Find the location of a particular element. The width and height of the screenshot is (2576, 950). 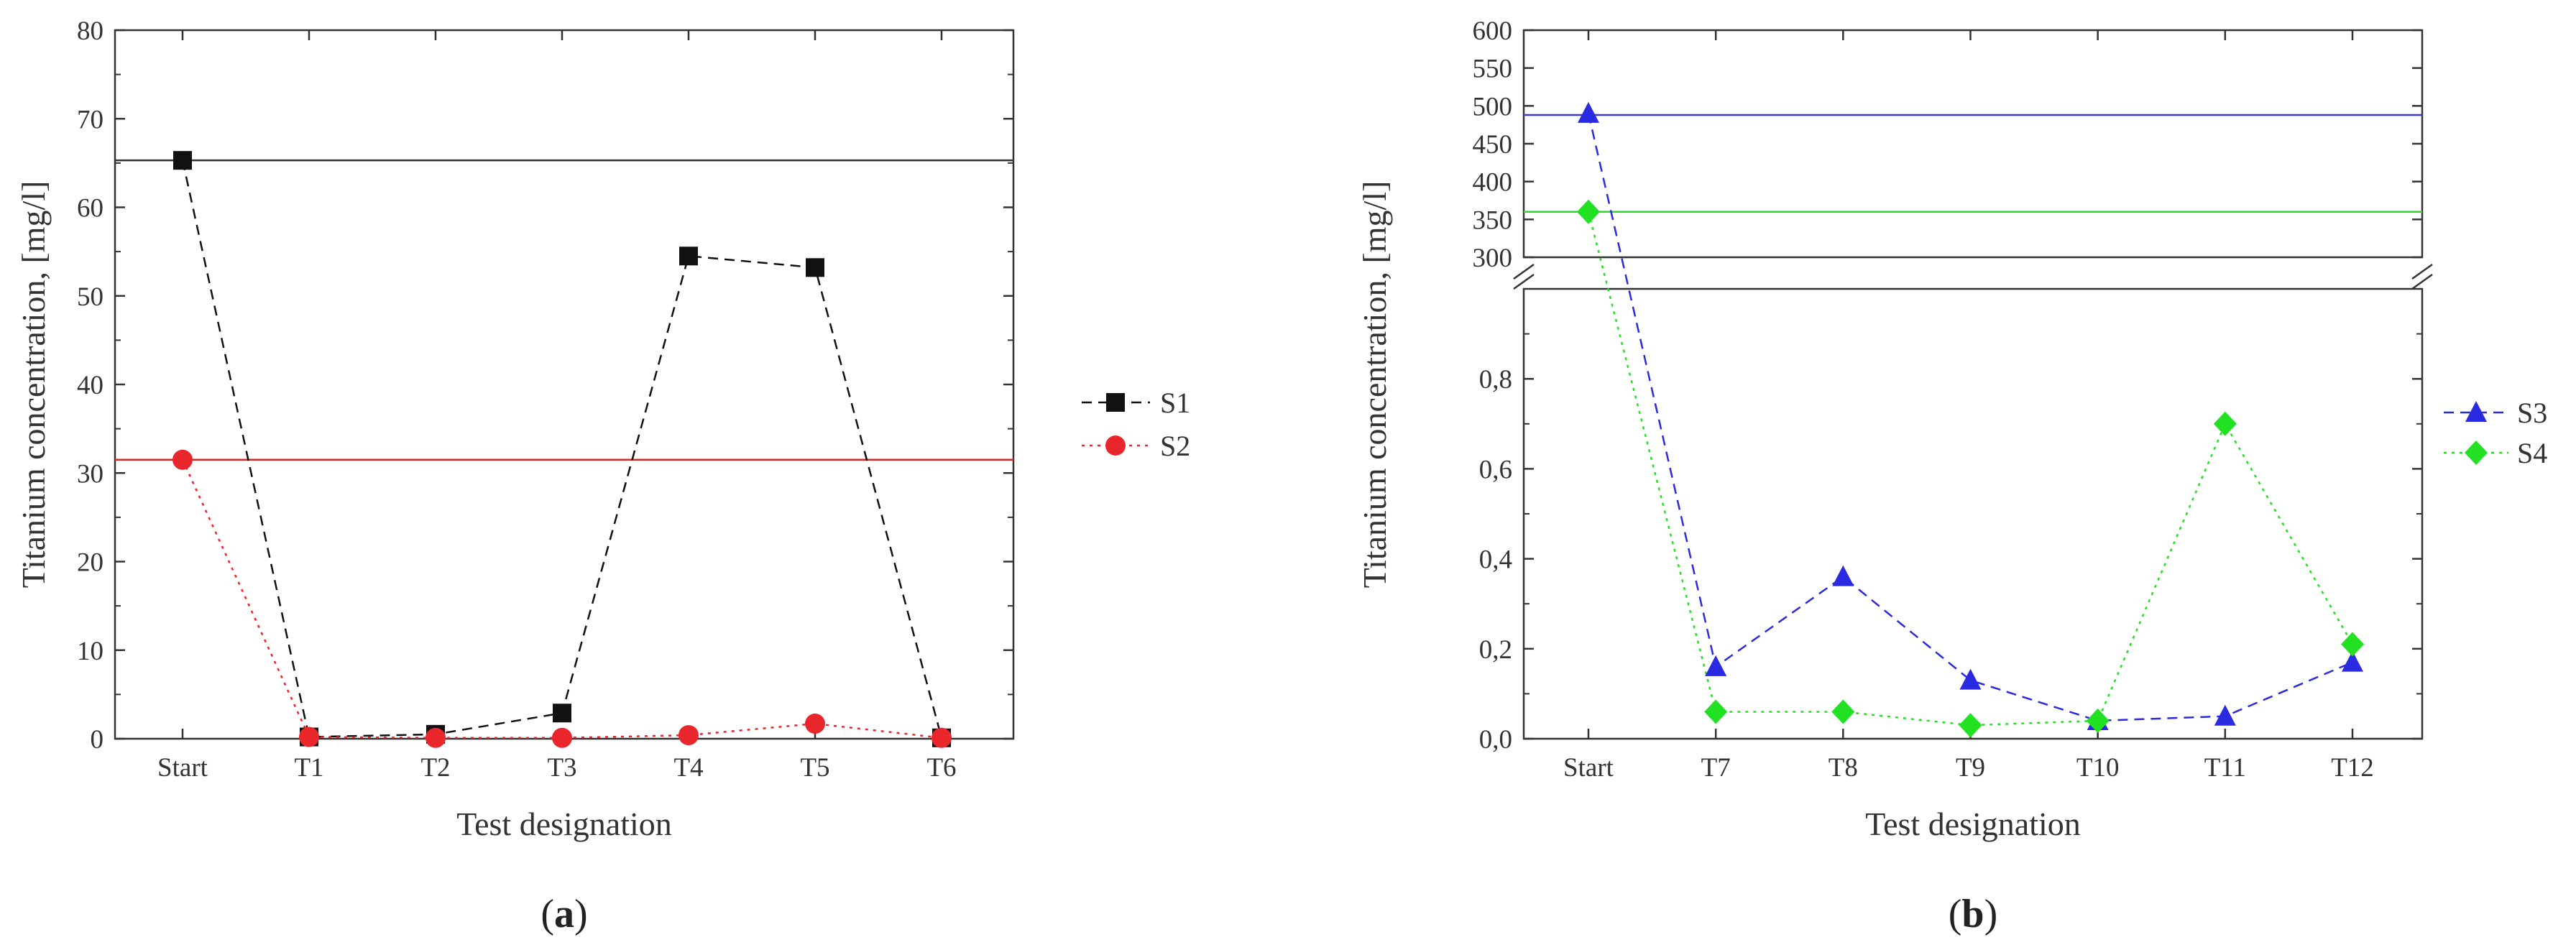

y-tick-label-a: 0 is located at coordinates (97, 740).